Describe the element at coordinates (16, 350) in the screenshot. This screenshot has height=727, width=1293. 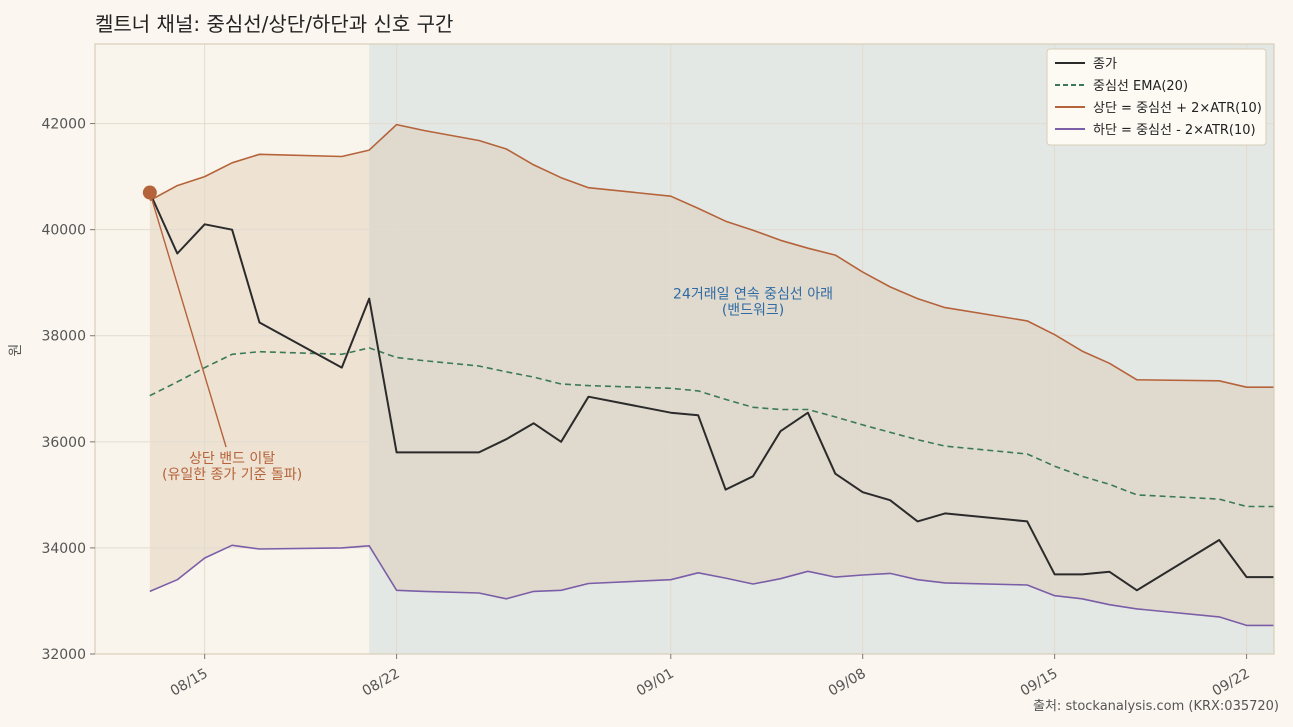
I see `y-axis-label: 원` at that location.